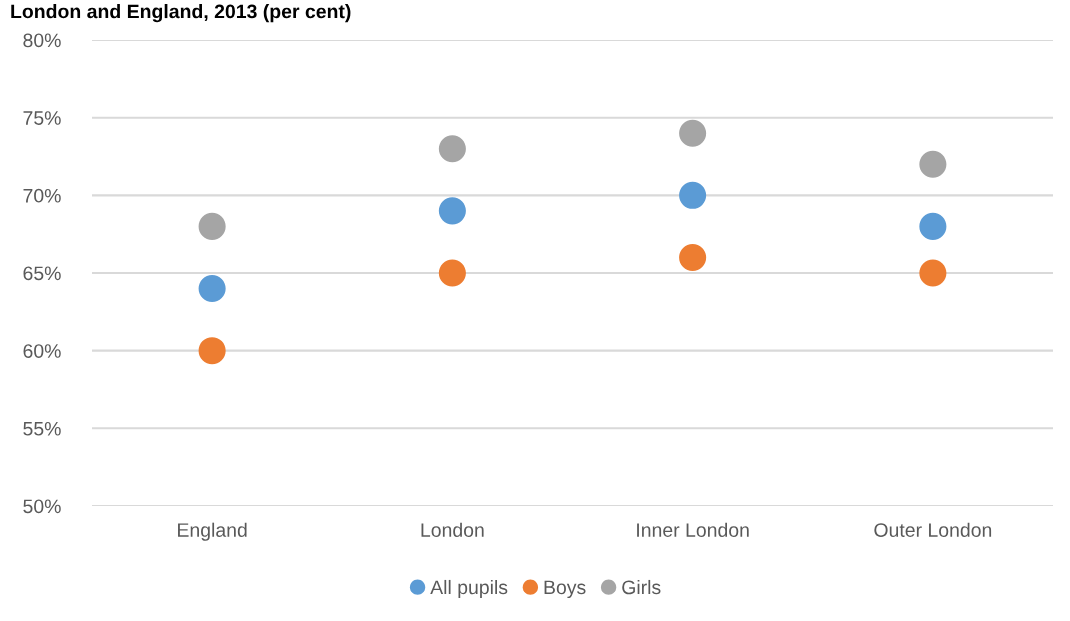  What do you see at coordinates (42, 118) in the screenshot?
I see `y-tick-label: 75%` at bounding box center [42, 118].